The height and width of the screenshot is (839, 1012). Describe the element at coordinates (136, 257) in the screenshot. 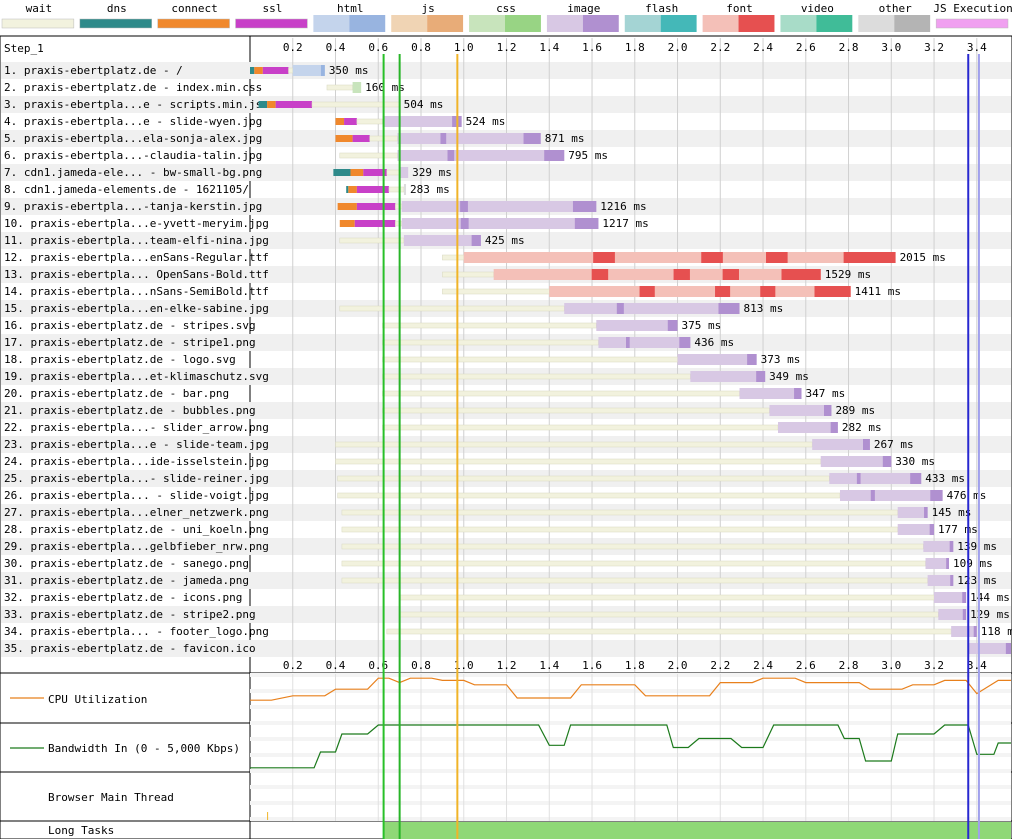

I see `request-label: 12. praxis-ebertpla...enSans-Regular.ttf` at that location.